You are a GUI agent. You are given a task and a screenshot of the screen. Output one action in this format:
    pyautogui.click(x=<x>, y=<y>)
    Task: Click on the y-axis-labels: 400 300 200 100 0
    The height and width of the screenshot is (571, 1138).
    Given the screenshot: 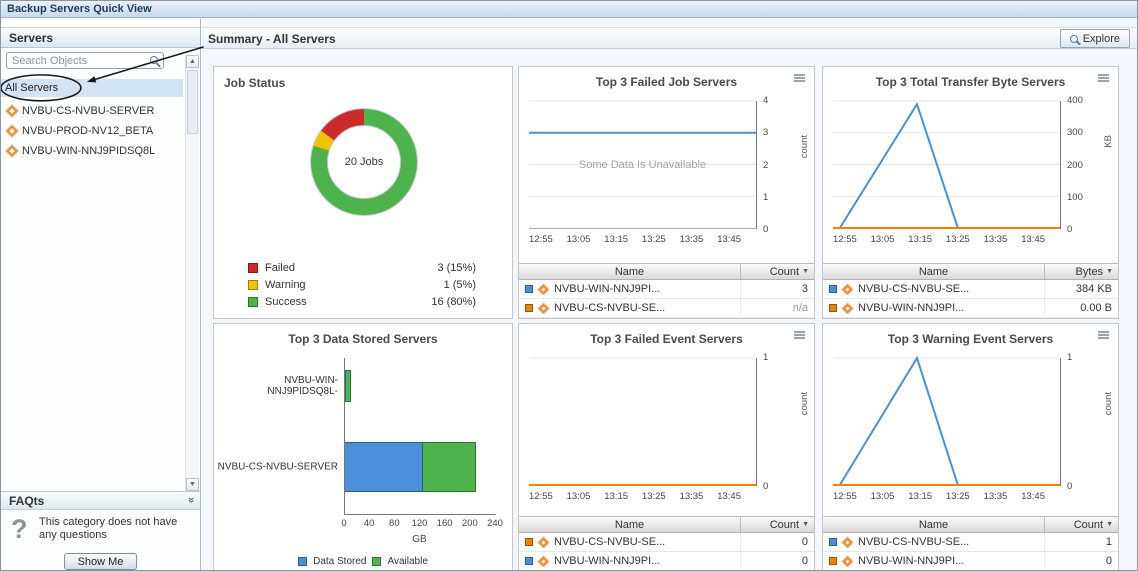 What is the action you would take?
    pyautogui.click(x=1075, y=165)
    